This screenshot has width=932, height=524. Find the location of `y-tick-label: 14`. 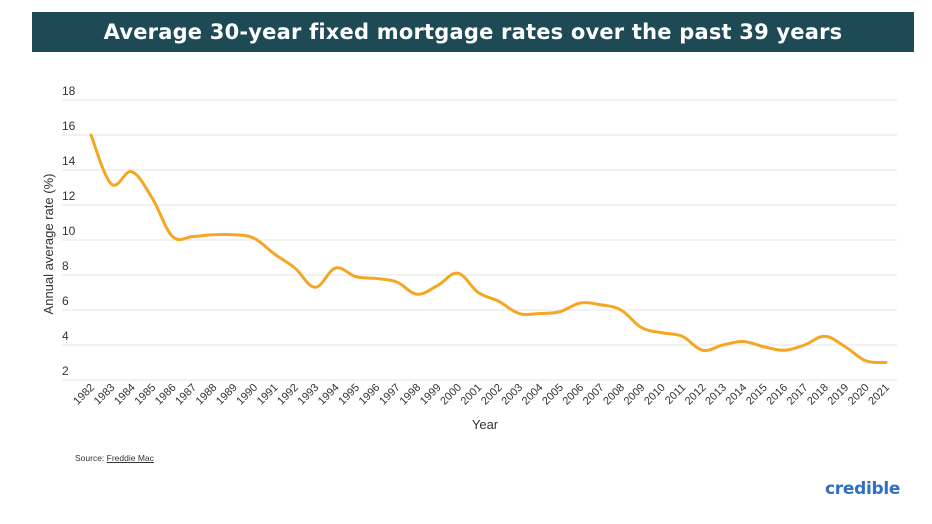

y-tick-label: 14 is located at coordinates (69, 161).